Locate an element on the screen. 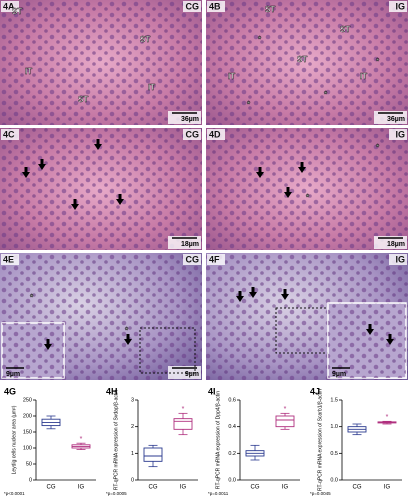 The width and height of the screenshot is (408, 500). y-axis-label: RT-qPCR mRNA expression of Dpp4/β-actin is located at coordinates (218, 440).